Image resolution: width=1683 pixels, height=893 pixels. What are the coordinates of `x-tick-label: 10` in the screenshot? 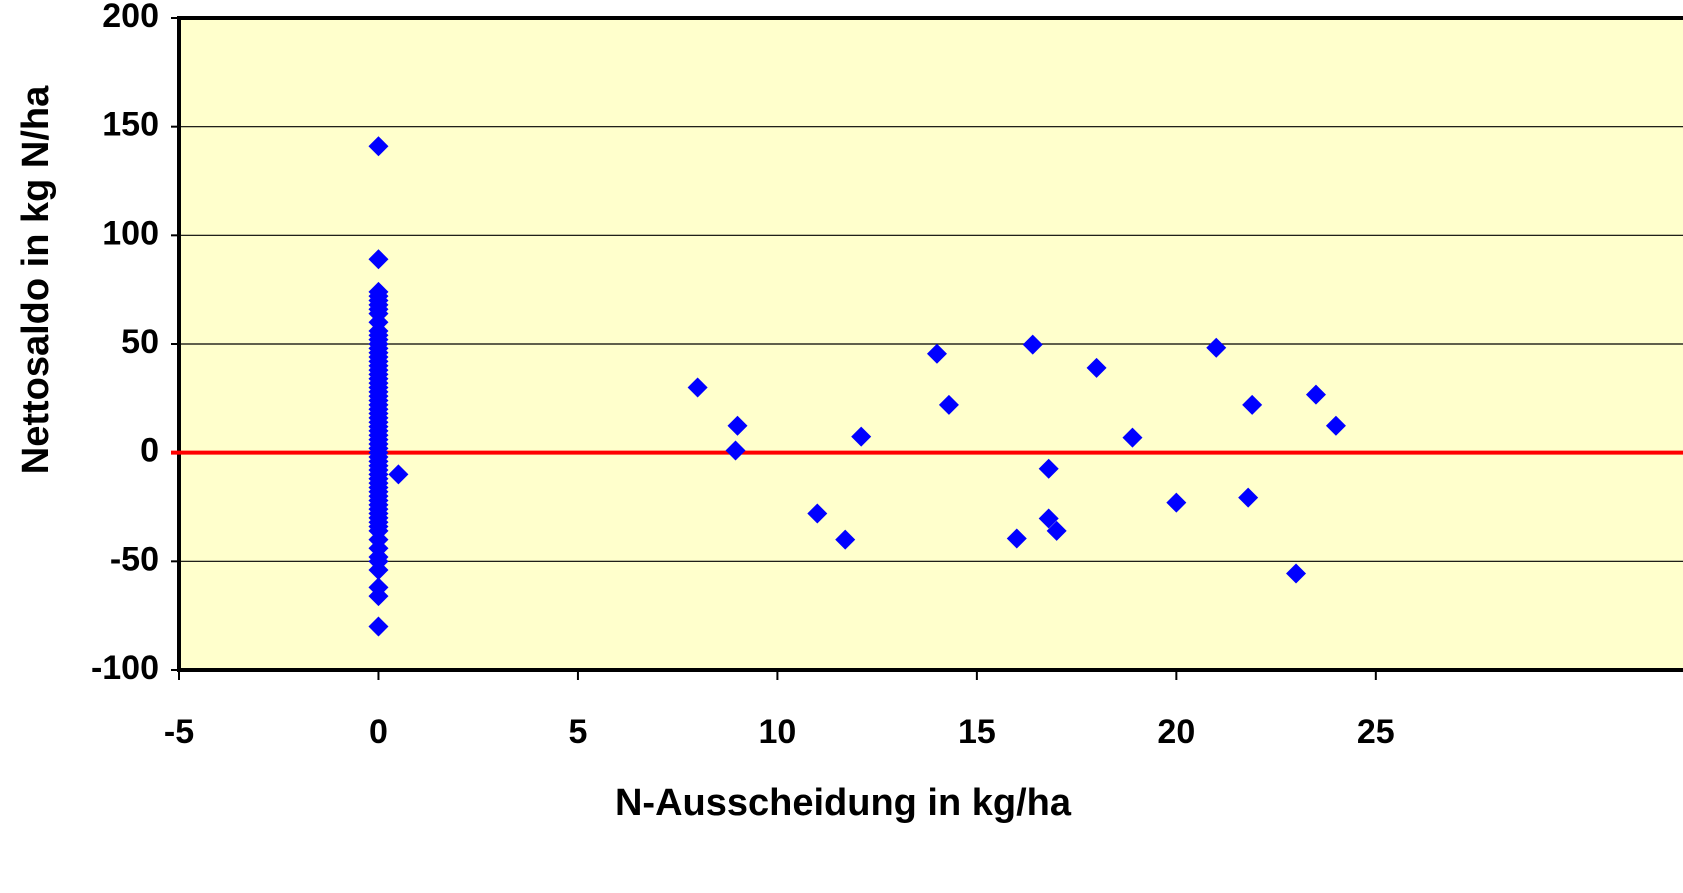 It's located at (777, 732).